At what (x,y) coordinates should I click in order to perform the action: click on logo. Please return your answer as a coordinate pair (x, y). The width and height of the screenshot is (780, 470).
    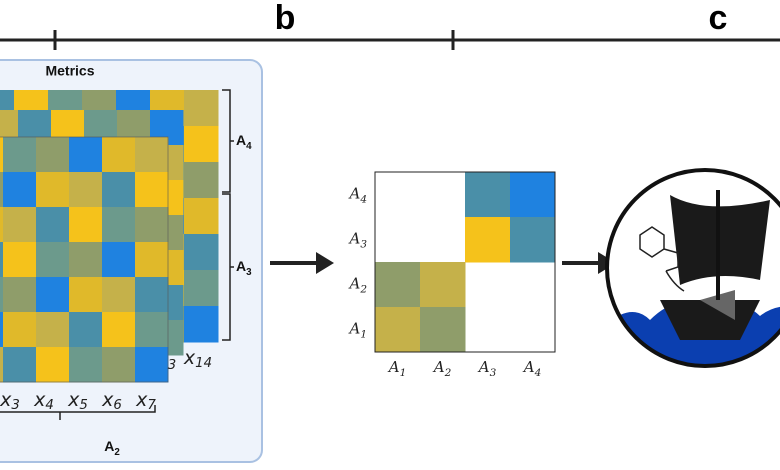
    Looking at the image, I should click on (692, 268).